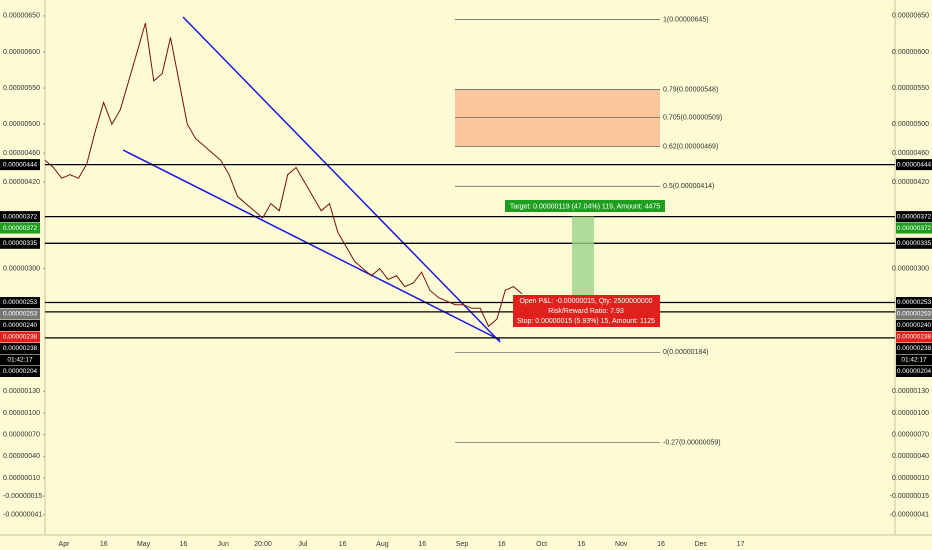  I want to click on fib-label: 0.79(0.00000548), so click(690, 89).